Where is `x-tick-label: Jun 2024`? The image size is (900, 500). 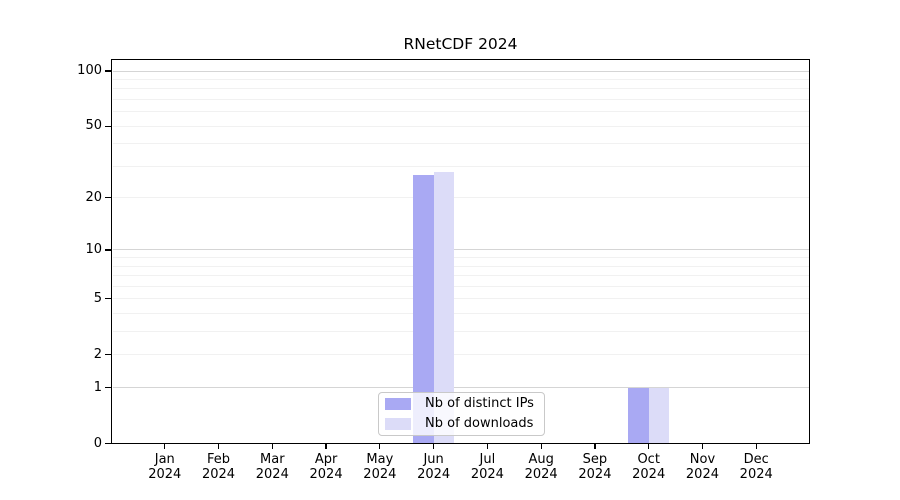
x-tick-label: Jun 2024 is located at coordinates (434, 467).